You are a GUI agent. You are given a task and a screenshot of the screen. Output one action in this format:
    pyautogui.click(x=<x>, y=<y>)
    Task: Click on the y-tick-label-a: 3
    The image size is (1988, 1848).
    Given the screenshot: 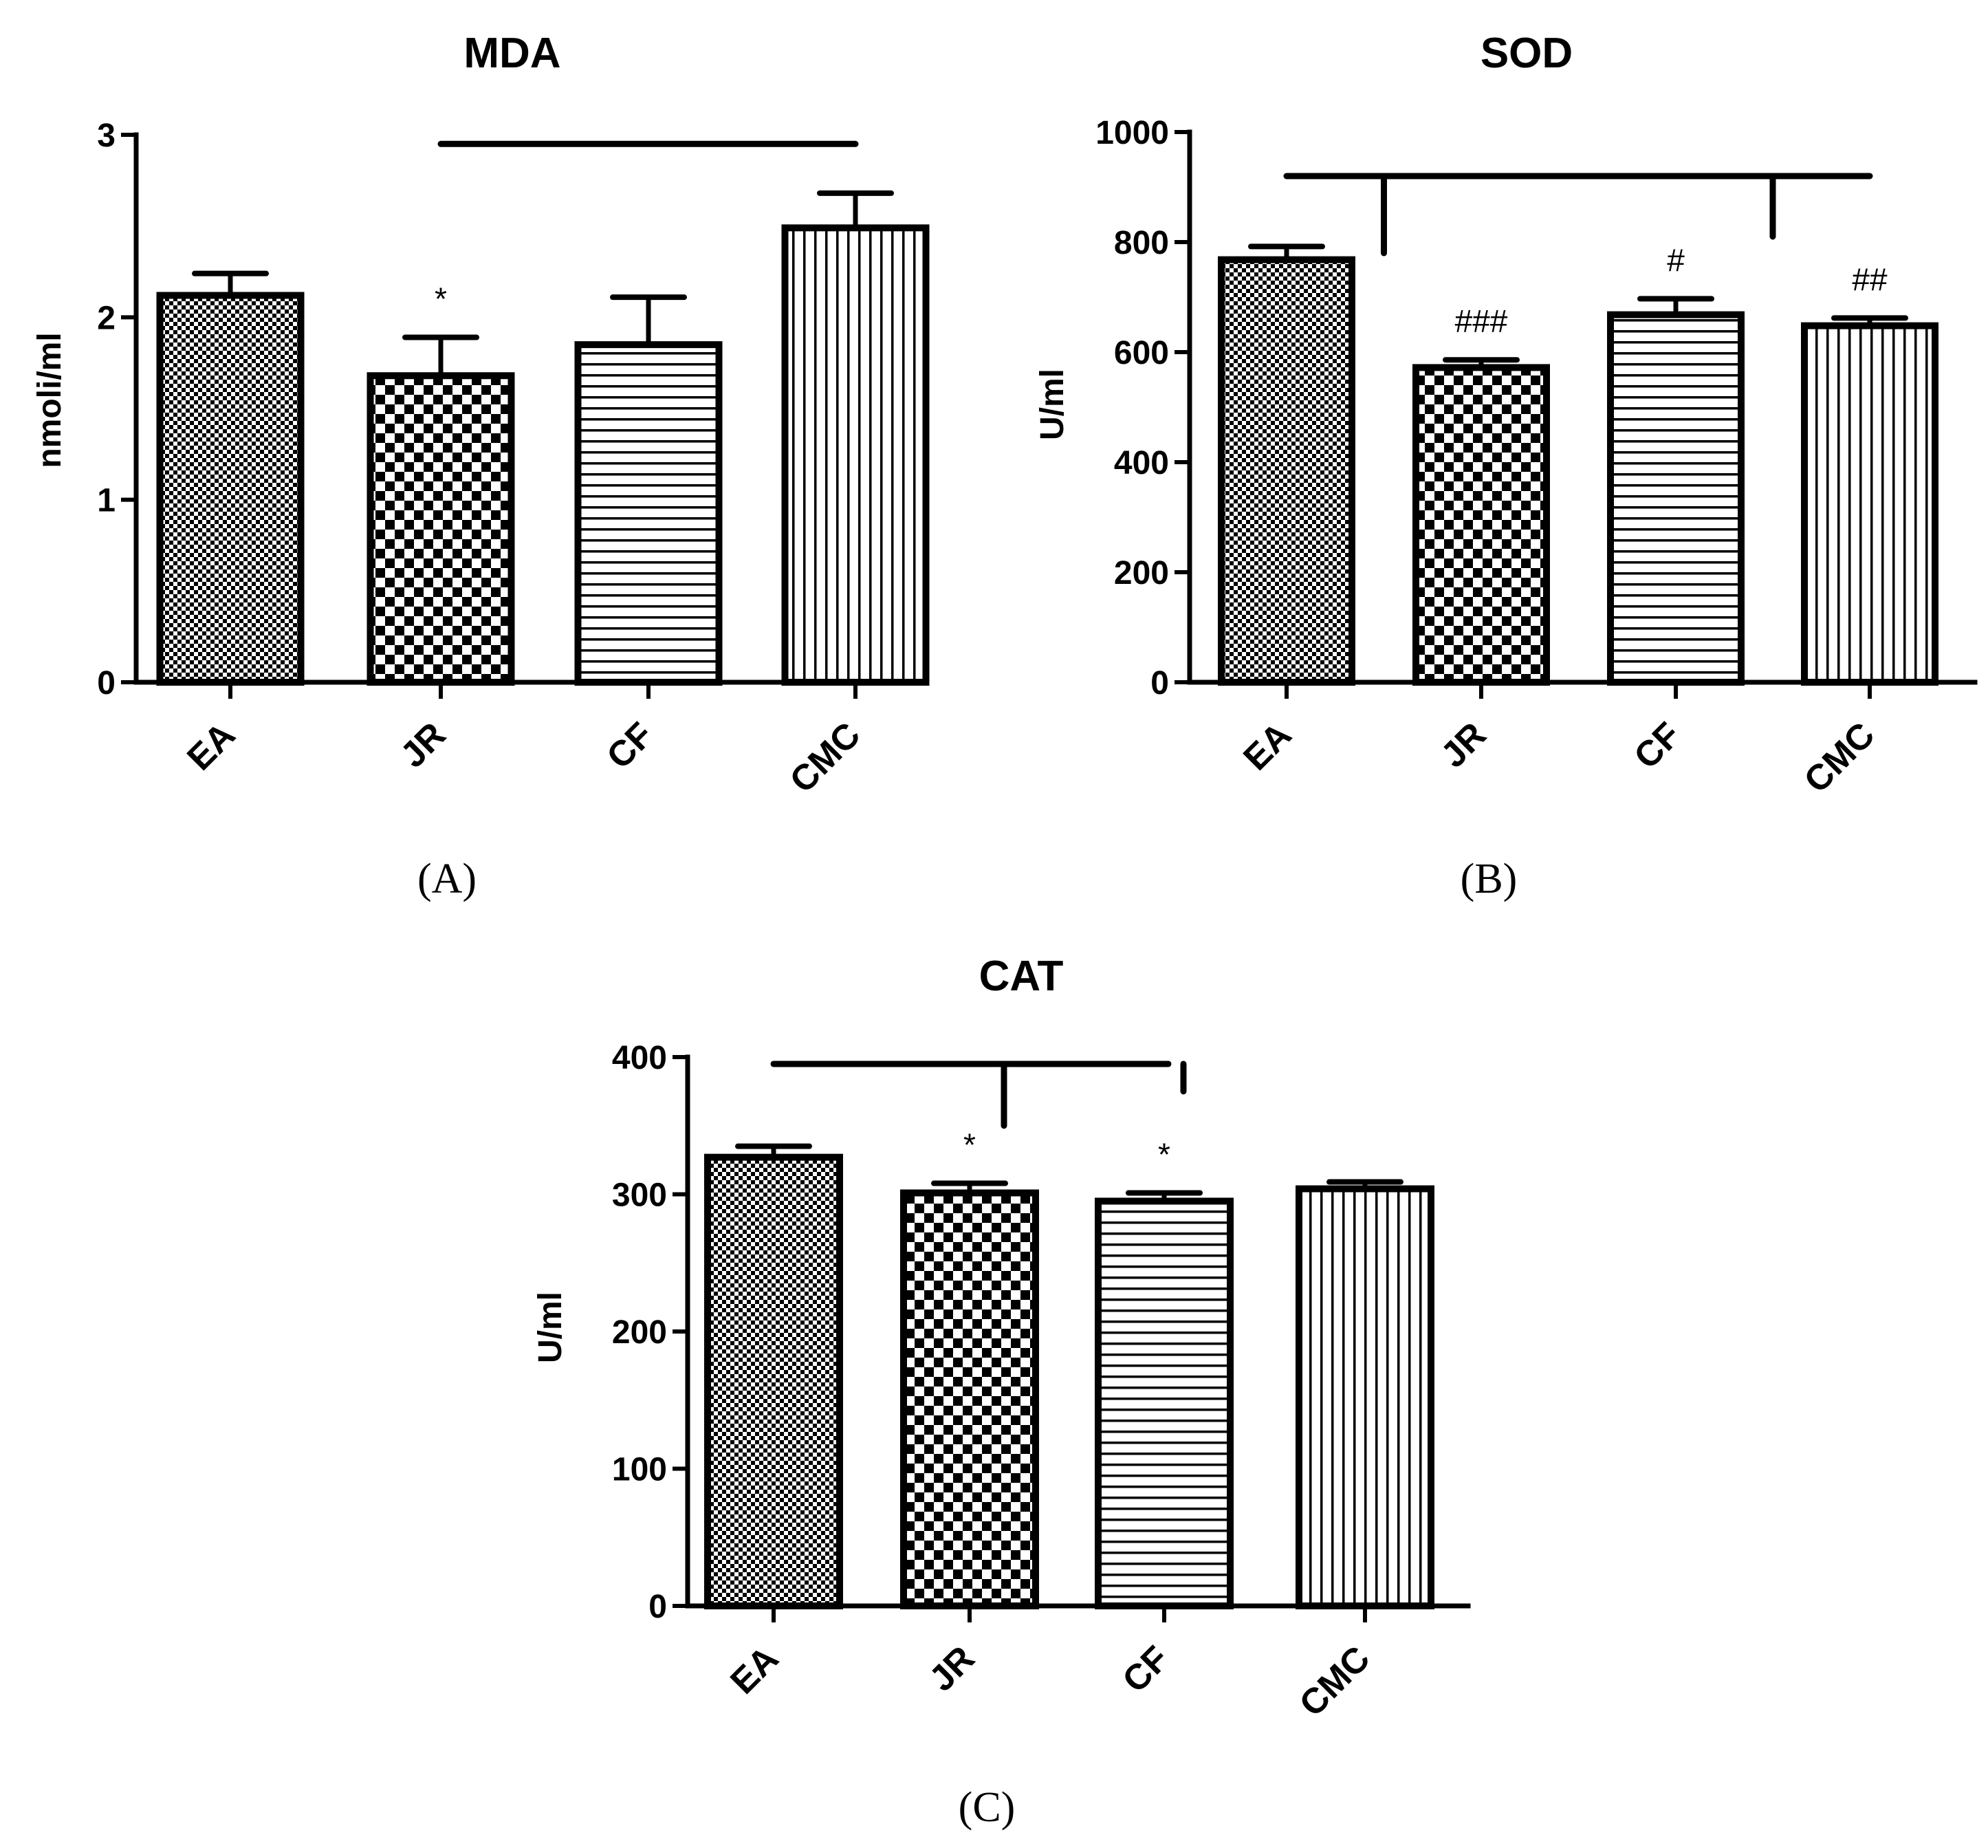 What is the action you would take?
    pyautogui.click(x=106, y=136)
    